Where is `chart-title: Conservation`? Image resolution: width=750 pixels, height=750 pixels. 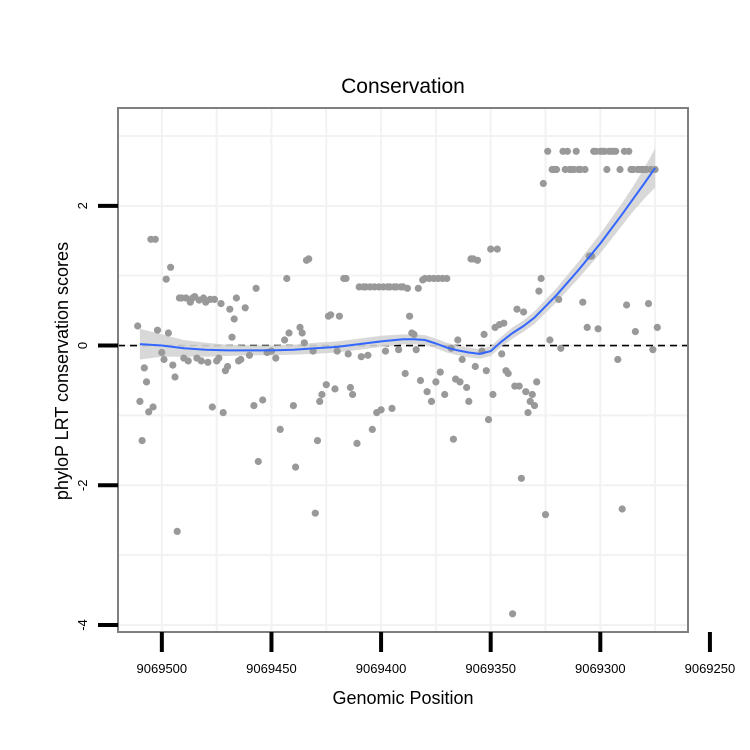
chart-title: Conservation is located at coordinates (403, 86).